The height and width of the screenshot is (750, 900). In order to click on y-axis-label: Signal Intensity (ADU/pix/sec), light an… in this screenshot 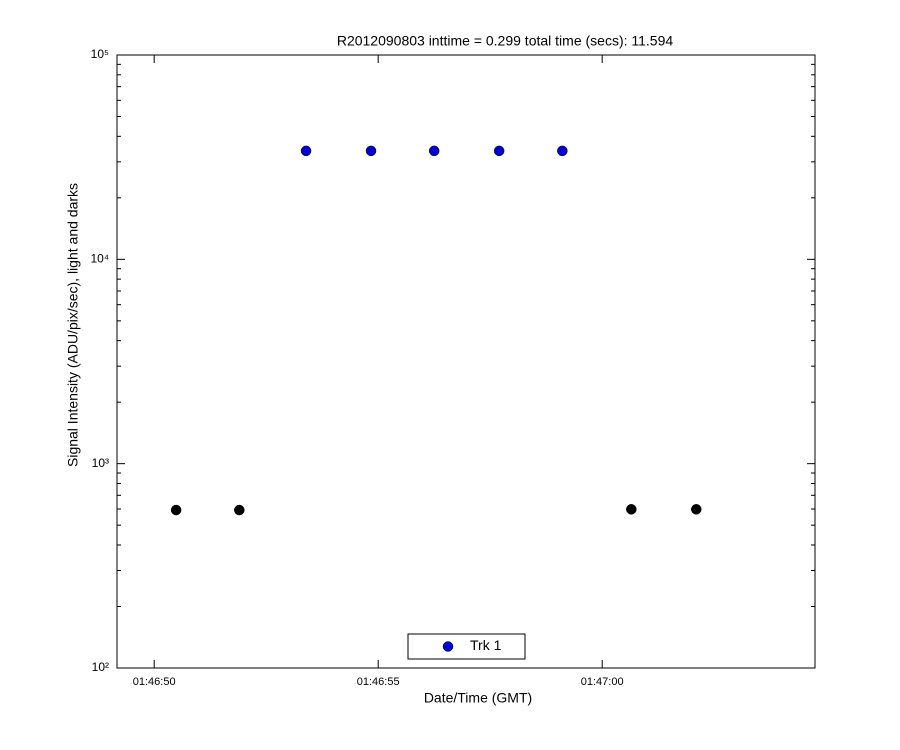, I will do `click(73, 325)`.